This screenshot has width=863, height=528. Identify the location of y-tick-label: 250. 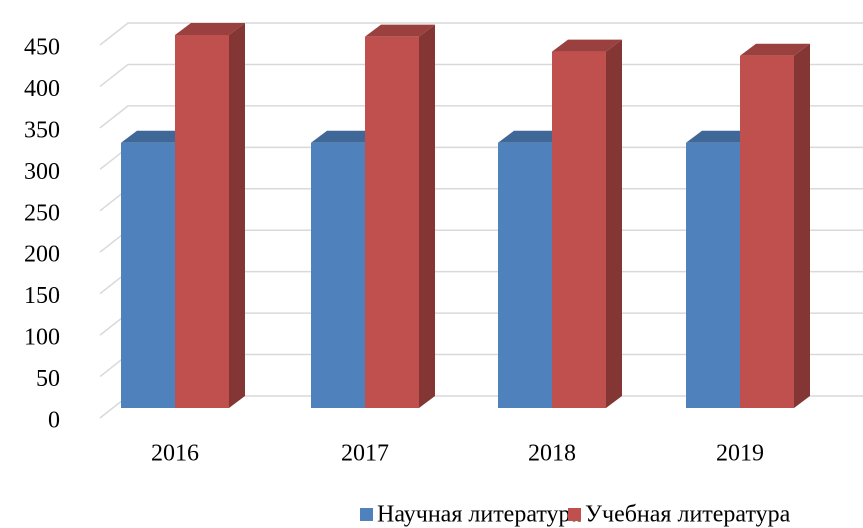
(42, 213).